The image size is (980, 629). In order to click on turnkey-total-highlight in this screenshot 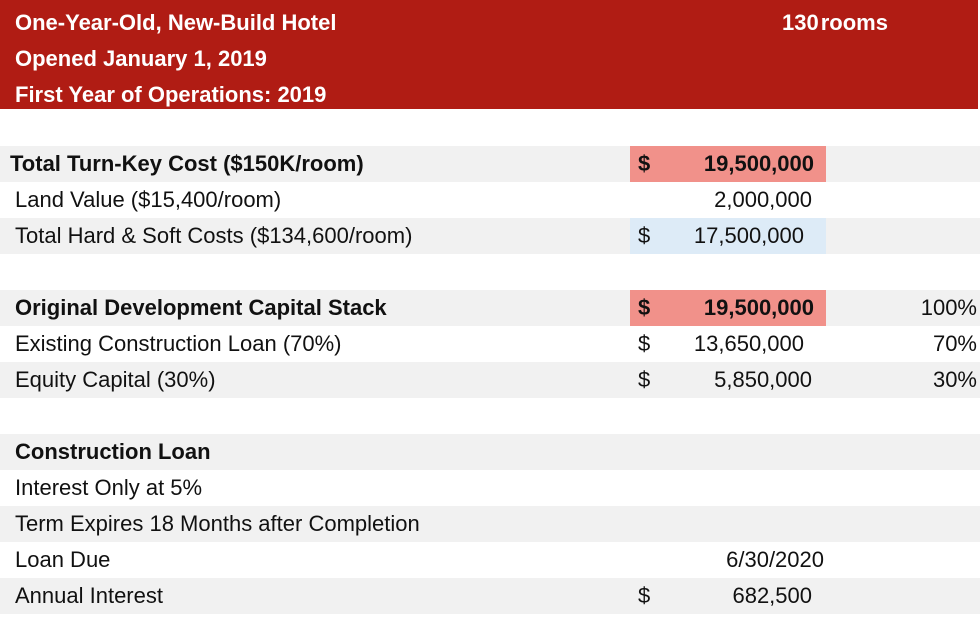, I will do `click(728, 164)`.